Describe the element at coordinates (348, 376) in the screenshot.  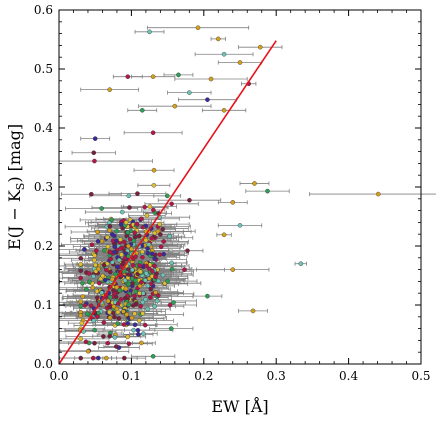
I see `x-tick-label: 0.4` at that location.